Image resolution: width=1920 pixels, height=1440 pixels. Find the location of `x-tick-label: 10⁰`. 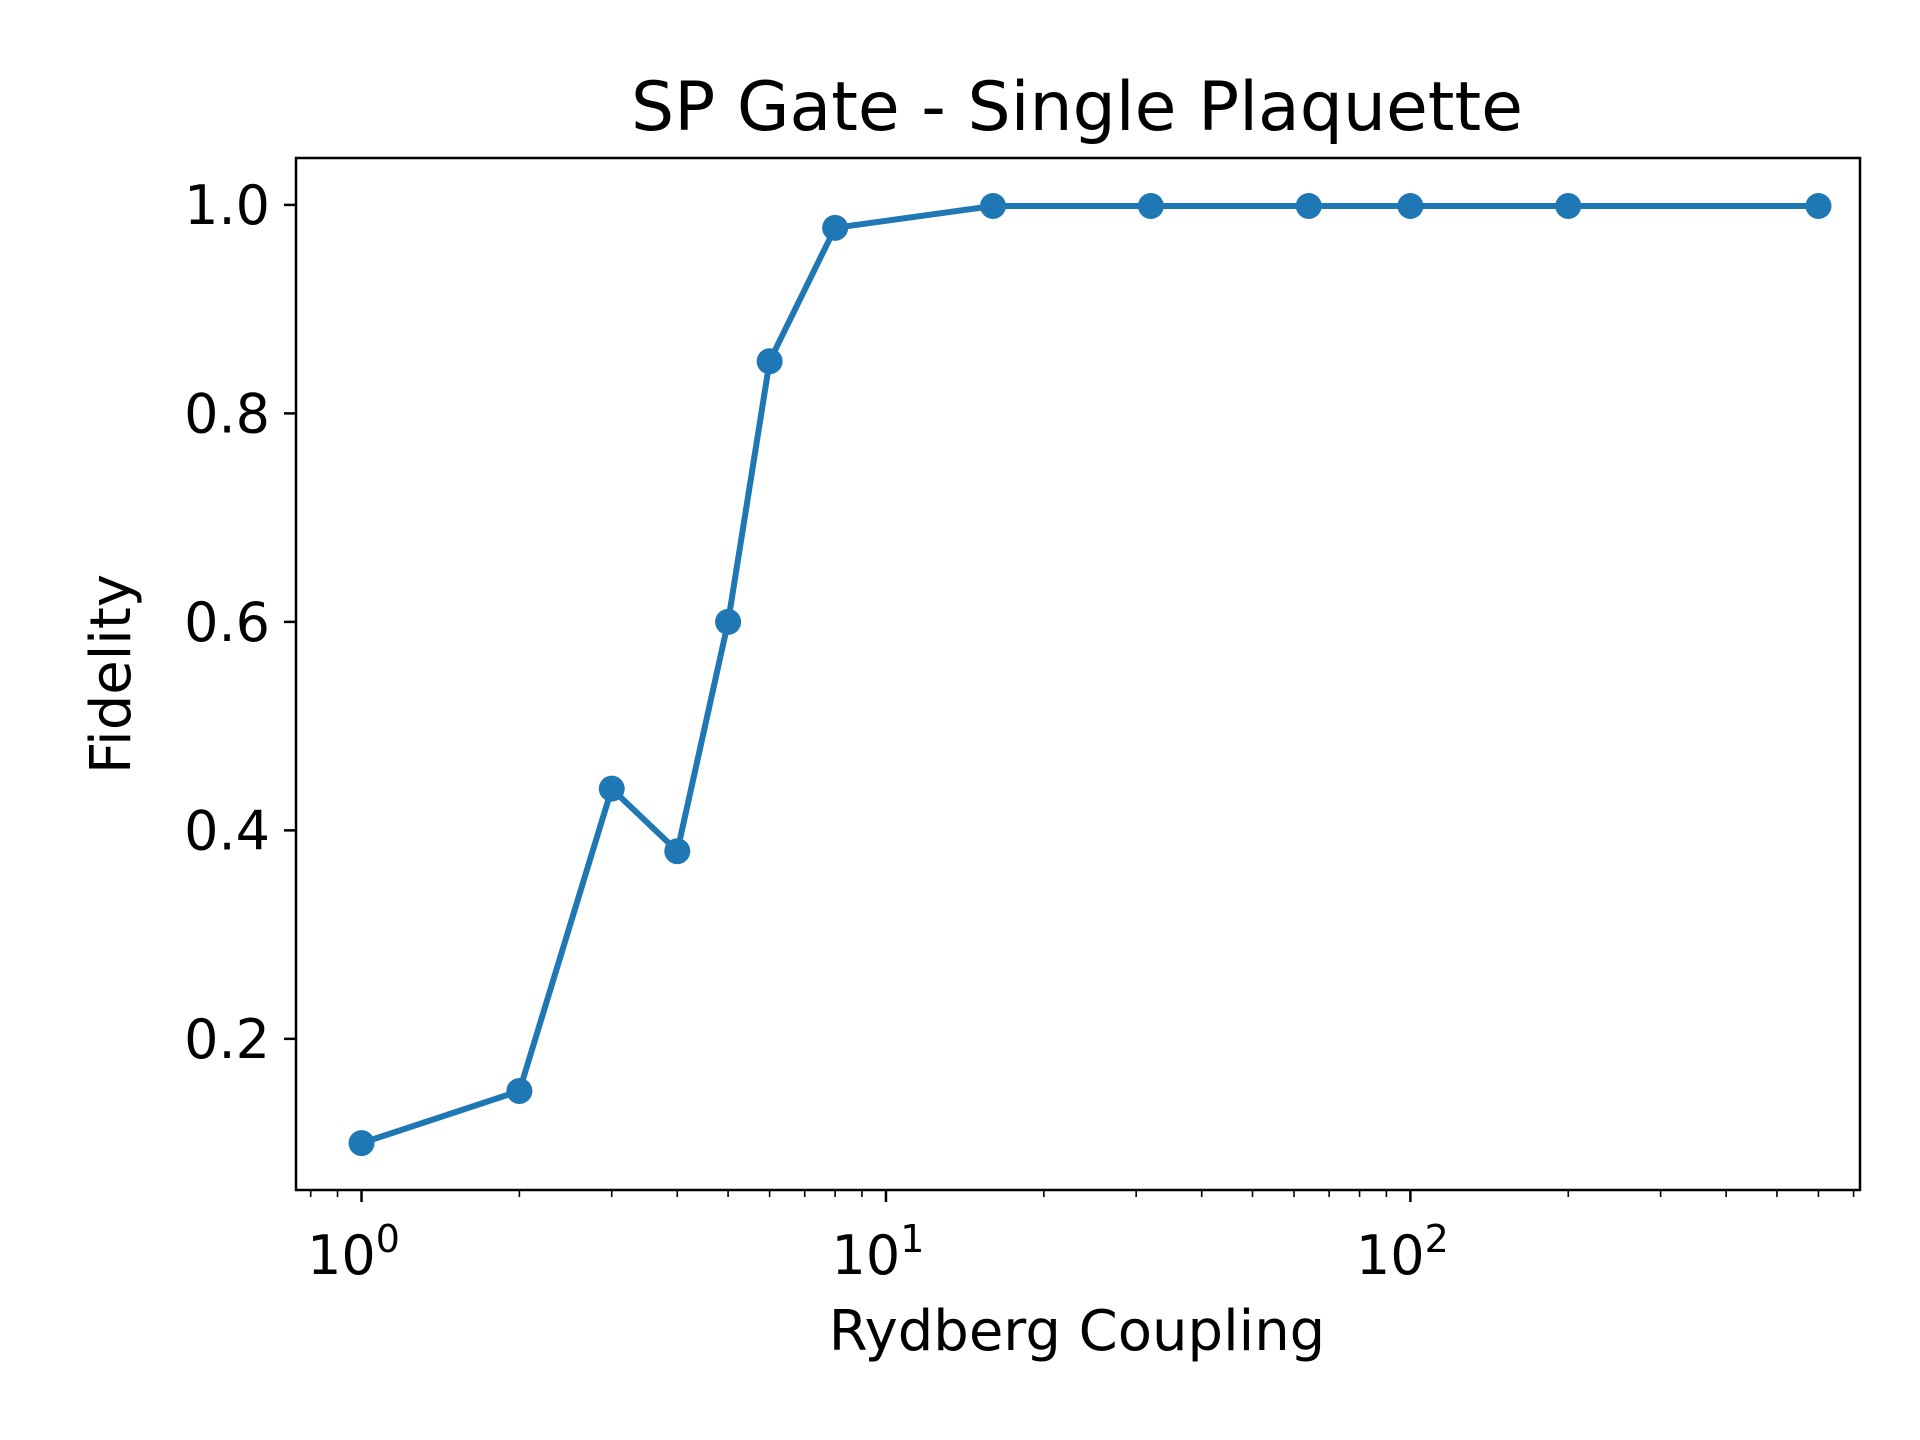

x-tick-label: 10⁰ is located at coordinates (353, 1252).